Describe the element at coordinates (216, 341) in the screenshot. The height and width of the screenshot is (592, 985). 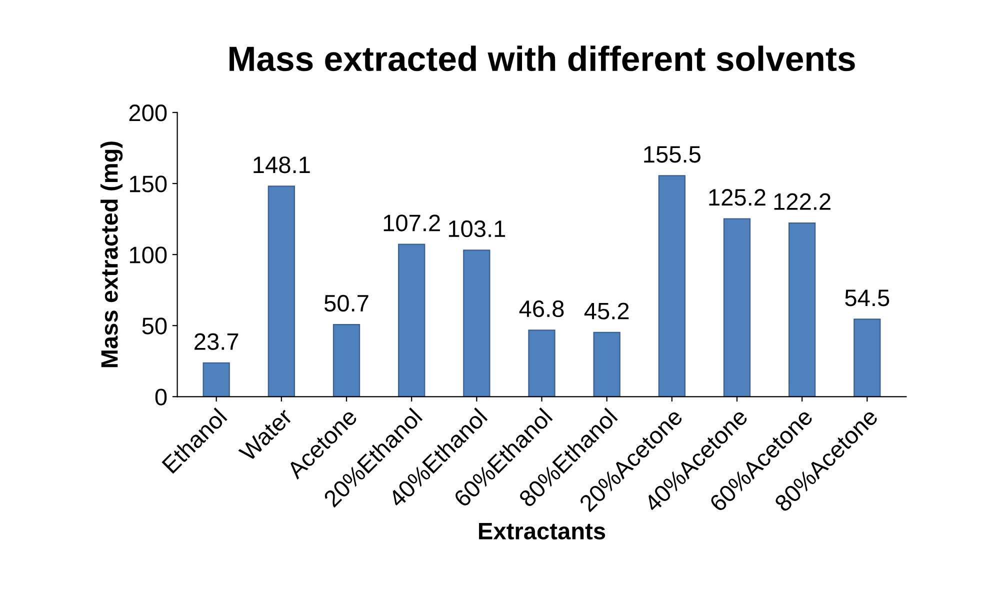
I see `data-label: 23.7` at that location.